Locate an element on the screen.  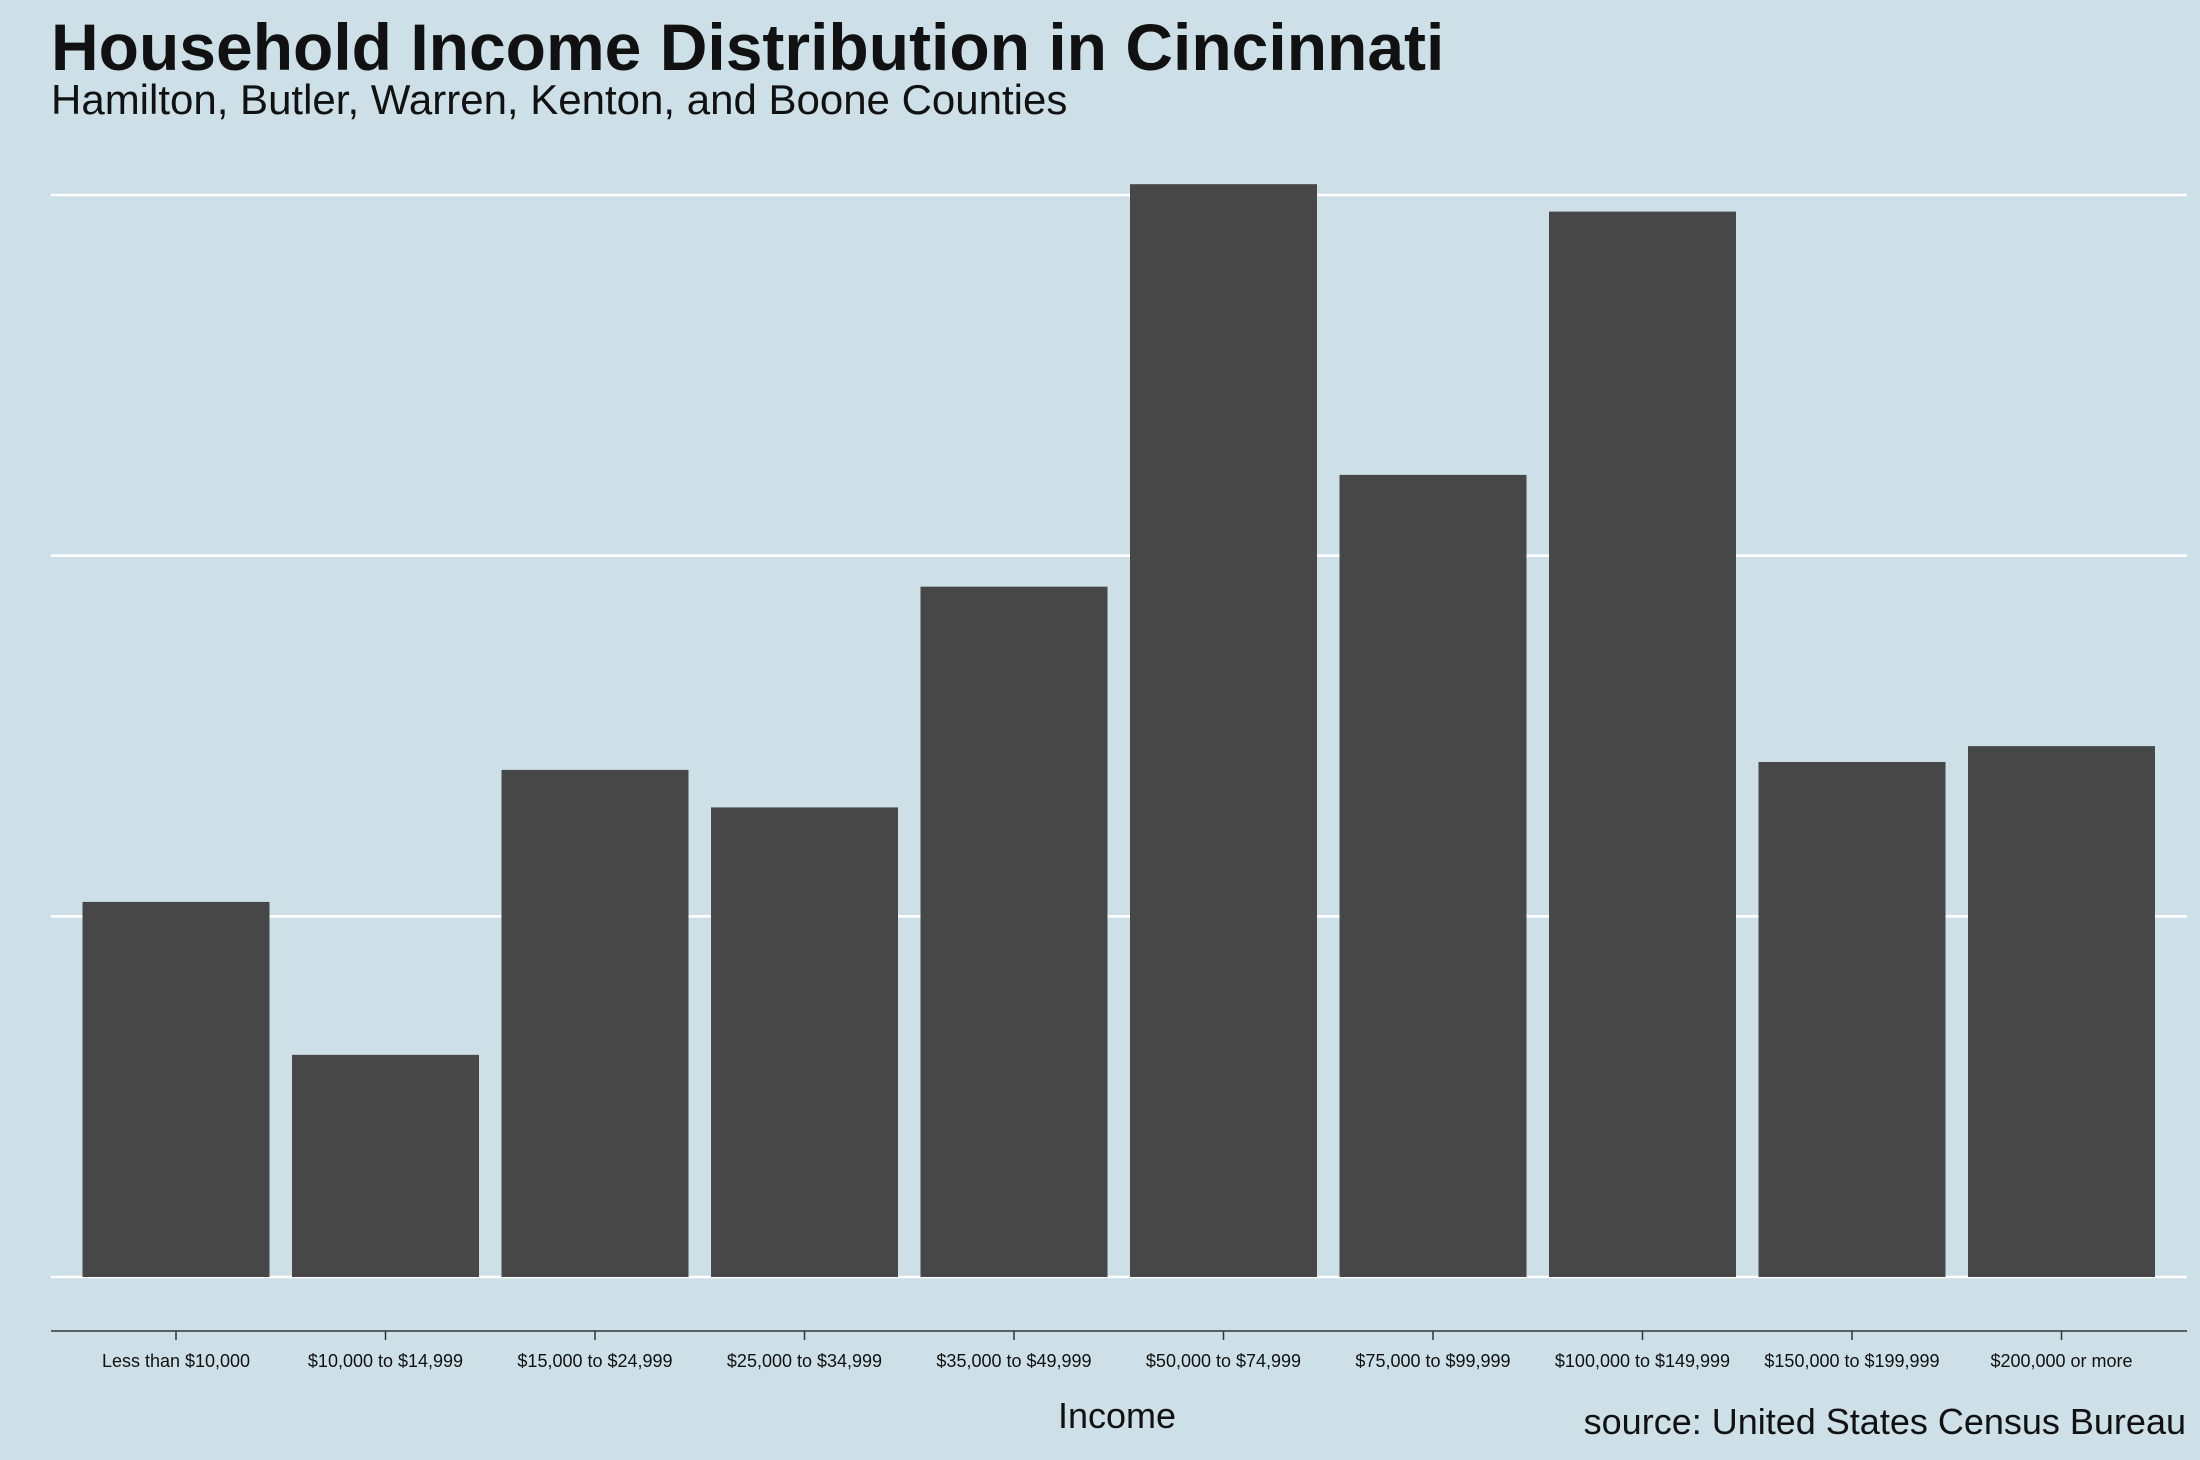
x-tick-label: $100,000 to $149,999 is located at coordinates (1642, 1361).